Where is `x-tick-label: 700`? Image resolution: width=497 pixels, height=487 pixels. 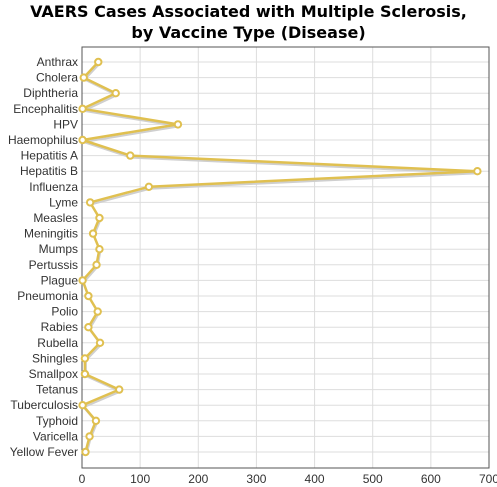
x-tick-label: 700 is located at coordinates (488, 479).